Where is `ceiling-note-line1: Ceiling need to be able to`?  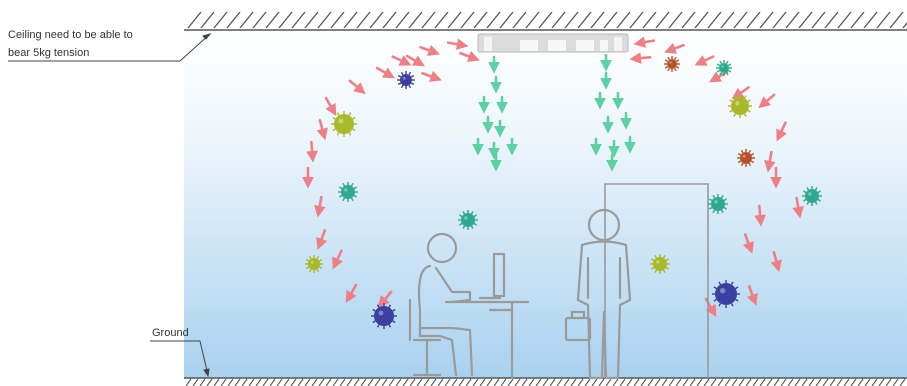 ceiling-note-line1: Ceiling need to be able to is located at coordinates (70, 35).